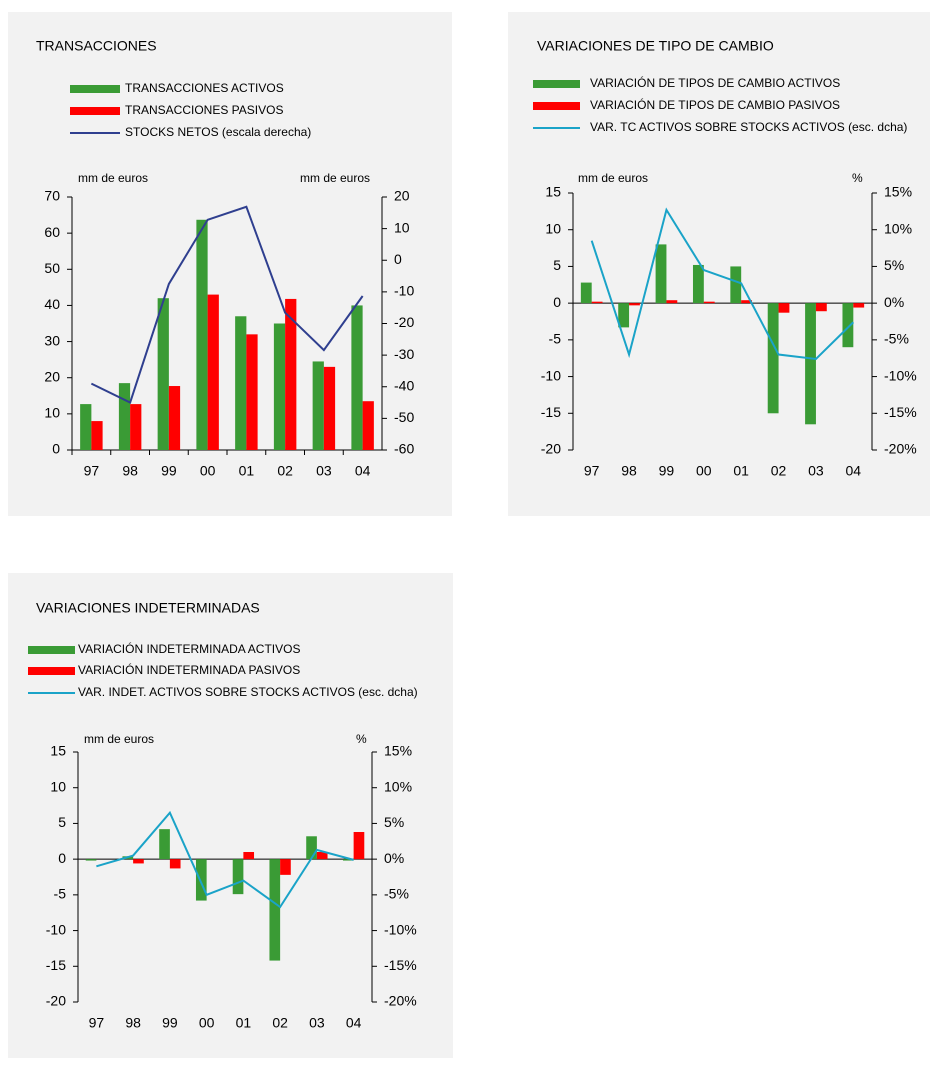 The image size is (938, 1068). What do you see at coordinates (52, 304) in the screenshot?
I see `y-tick-label: 40` at bounding box center [52, 304].